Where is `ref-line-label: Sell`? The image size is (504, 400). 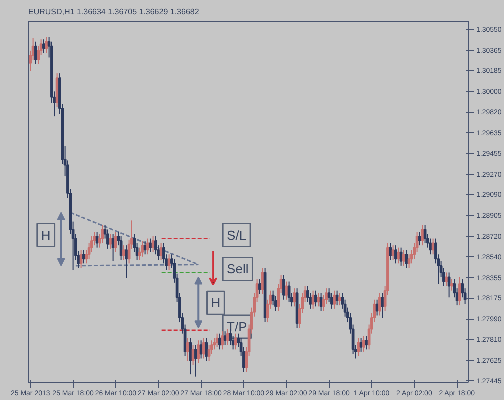 ref-line-label: Sell is located at coordinates (238, 269).